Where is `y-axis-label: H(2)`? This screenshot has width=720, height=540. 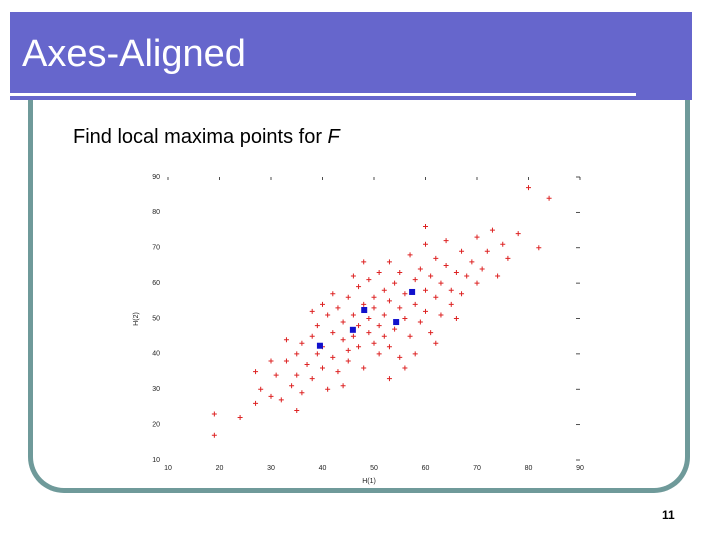
y-axis-label: H(2) is located at coordinates (136, 319).